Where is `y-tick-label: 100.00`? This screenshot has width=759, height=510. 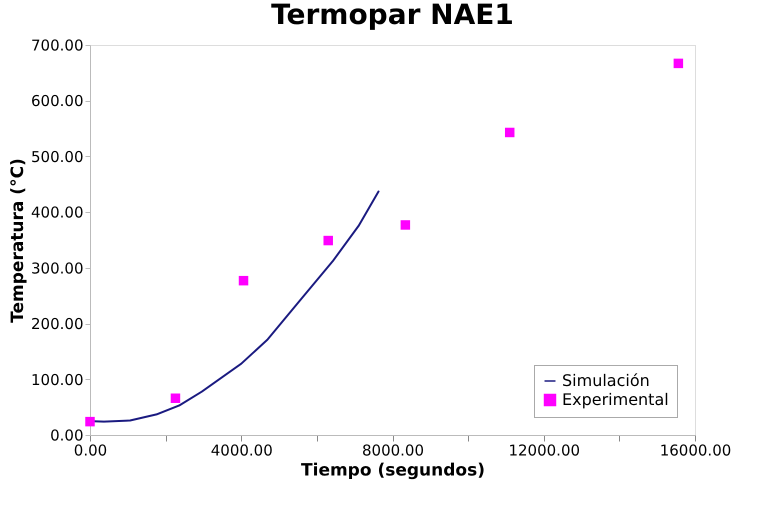
y-tick-label: 100.00 is located at coordinates (57, 379).